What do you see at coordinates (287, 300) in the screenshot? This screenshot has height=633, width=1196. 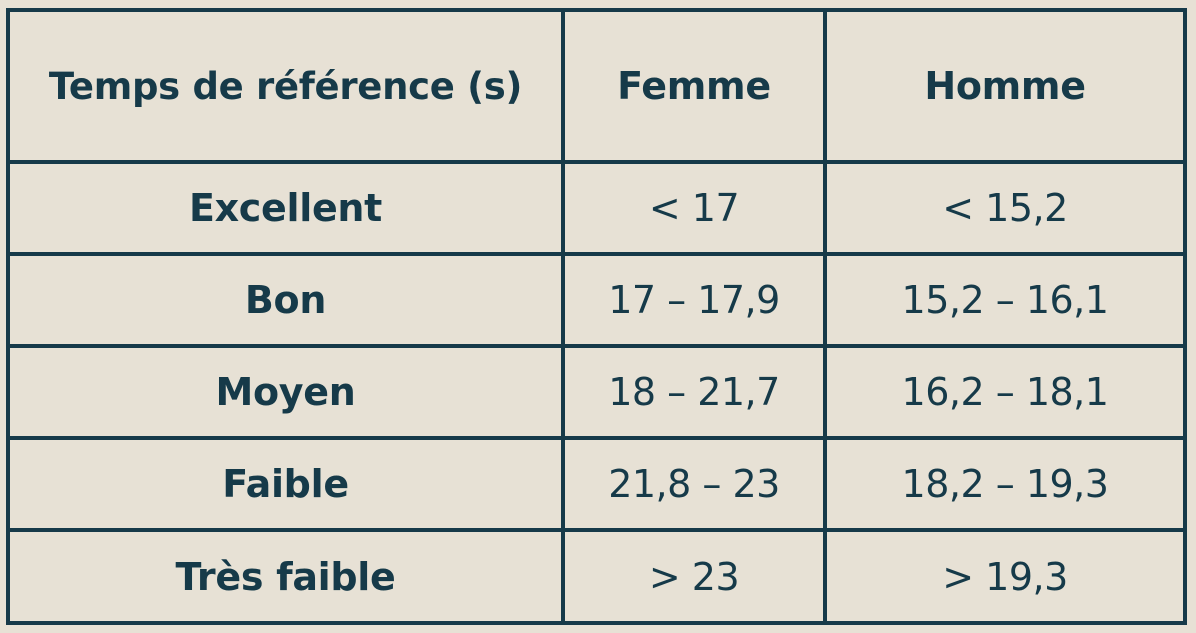 I see `row-label-bon: Bon` at bounding box center [287, 300].